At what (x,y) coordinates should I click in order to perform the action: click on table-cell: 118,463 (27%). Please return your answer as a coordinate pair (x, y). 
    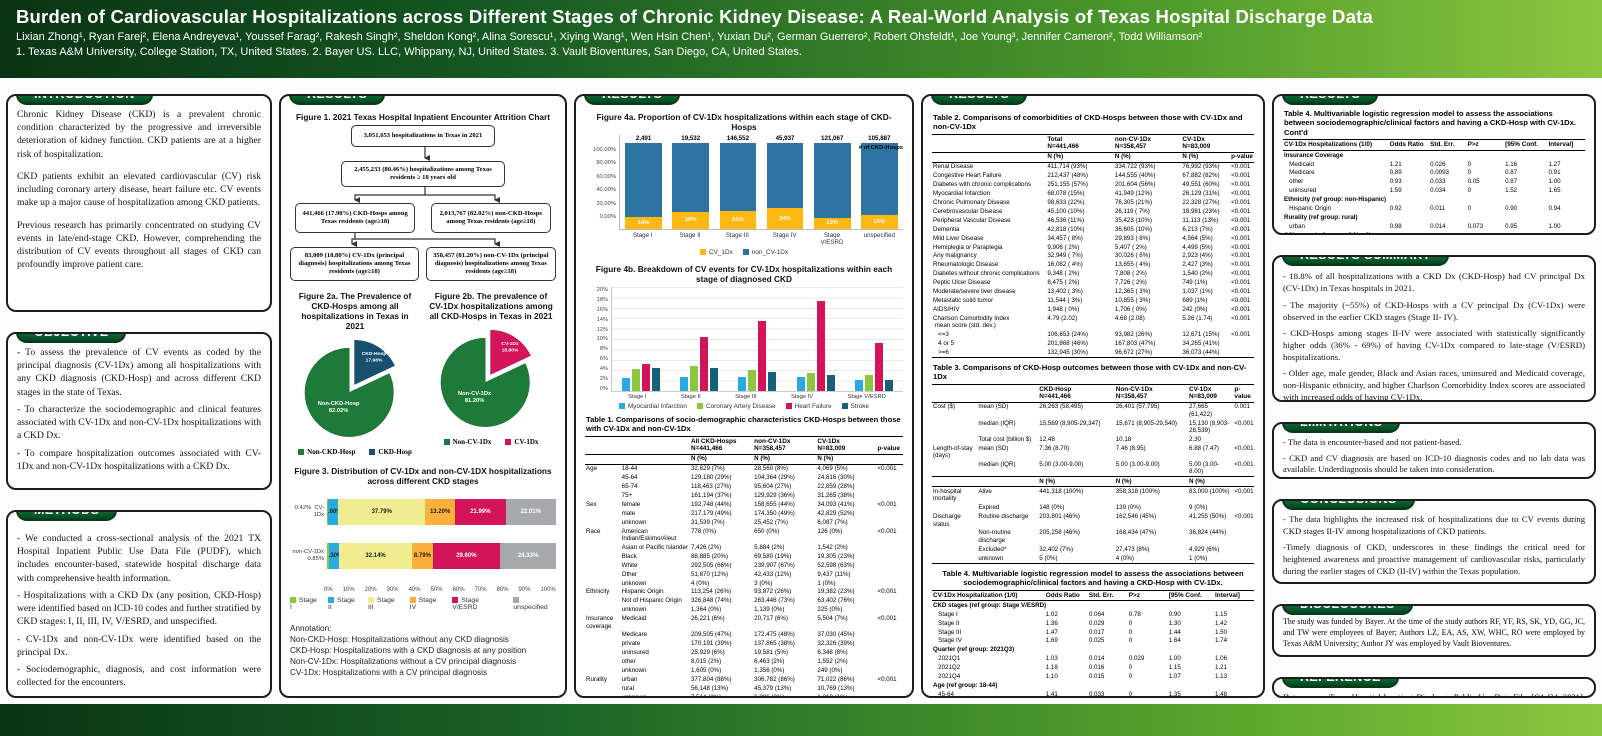
    Looking at the image, I should click on (711, 487).